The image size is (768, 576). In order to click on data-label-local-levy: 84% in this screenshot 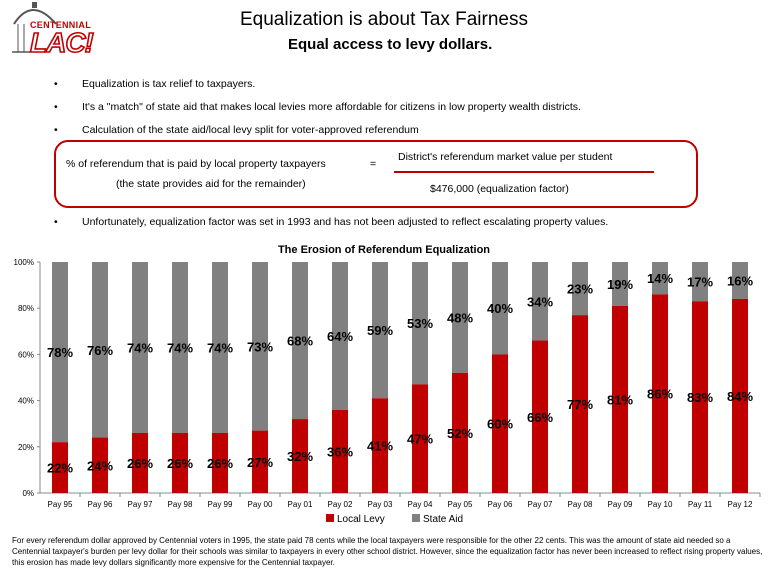, I will do `click(740, 396)`.